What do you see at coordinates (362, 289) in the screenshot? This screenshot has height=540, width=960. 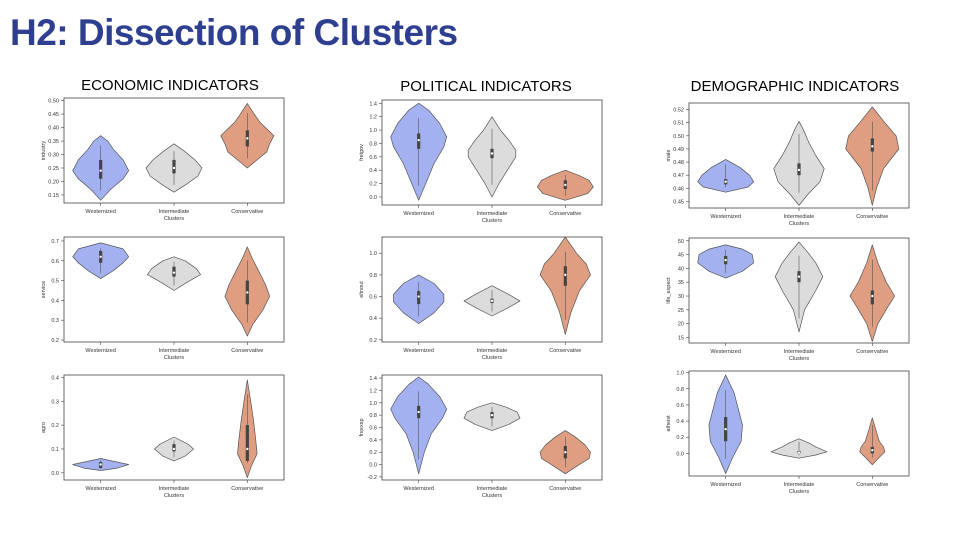 I see `y-axis-label: eltnout` at bounding box center [362, 289].